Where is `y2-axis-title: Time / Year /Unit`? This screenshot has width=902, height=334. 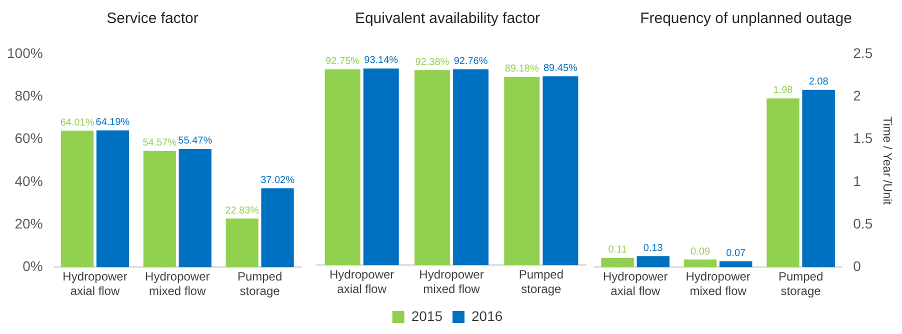
y2-axis-title: Time / Year /Unit is located at coordinates (887, 161).